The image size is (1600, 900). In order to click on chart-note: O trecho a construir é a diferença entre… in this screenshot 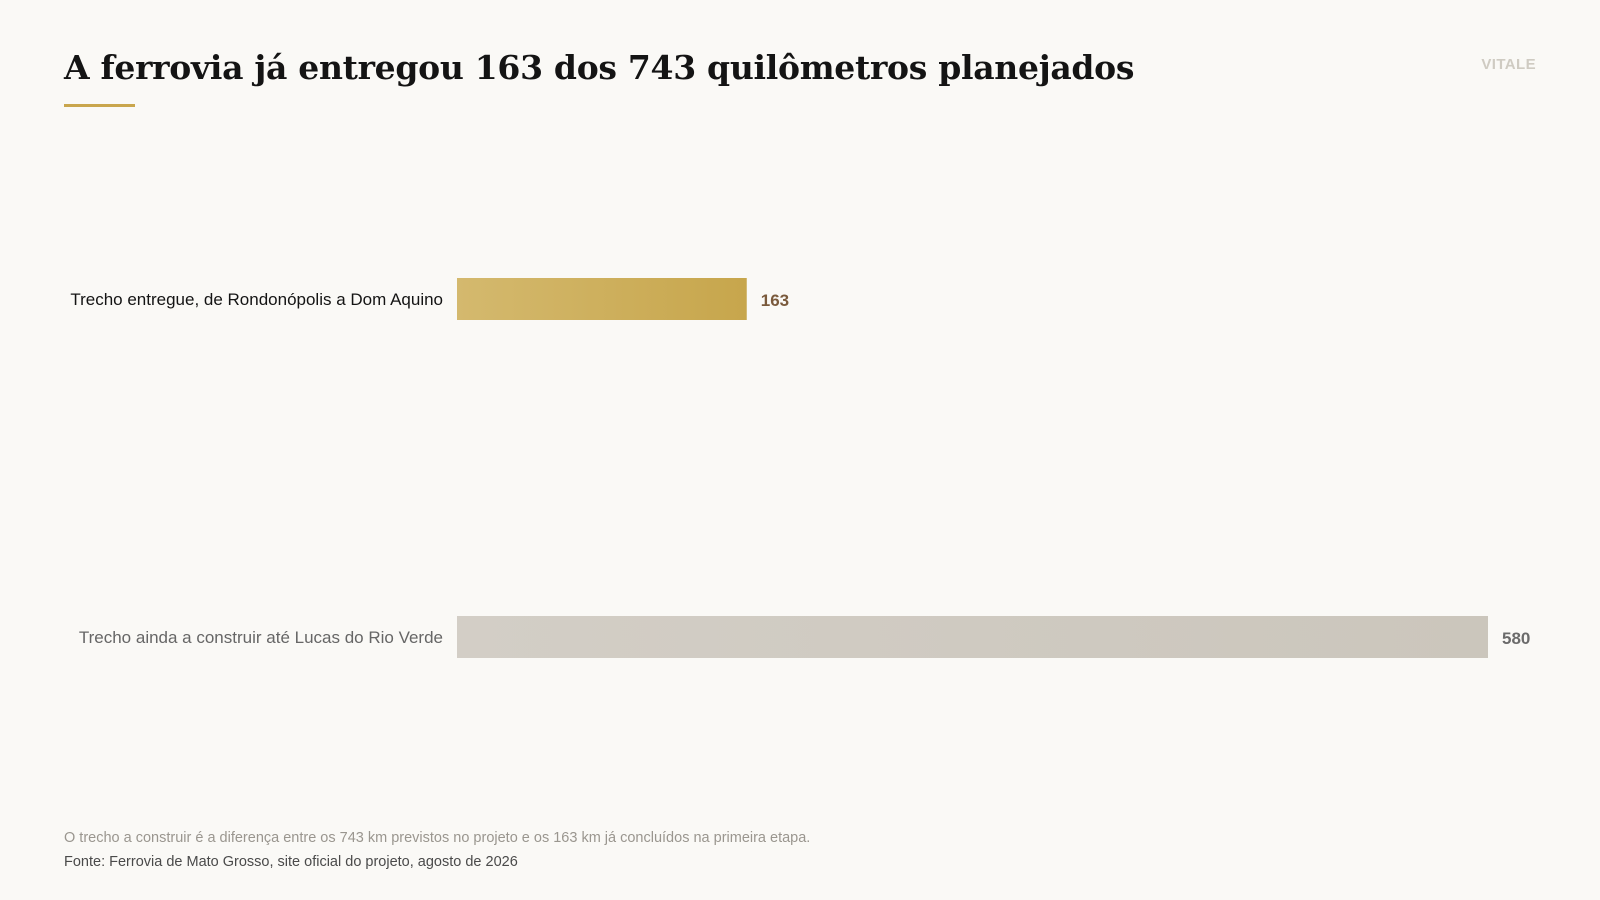, I will do `click(437, 838)`.